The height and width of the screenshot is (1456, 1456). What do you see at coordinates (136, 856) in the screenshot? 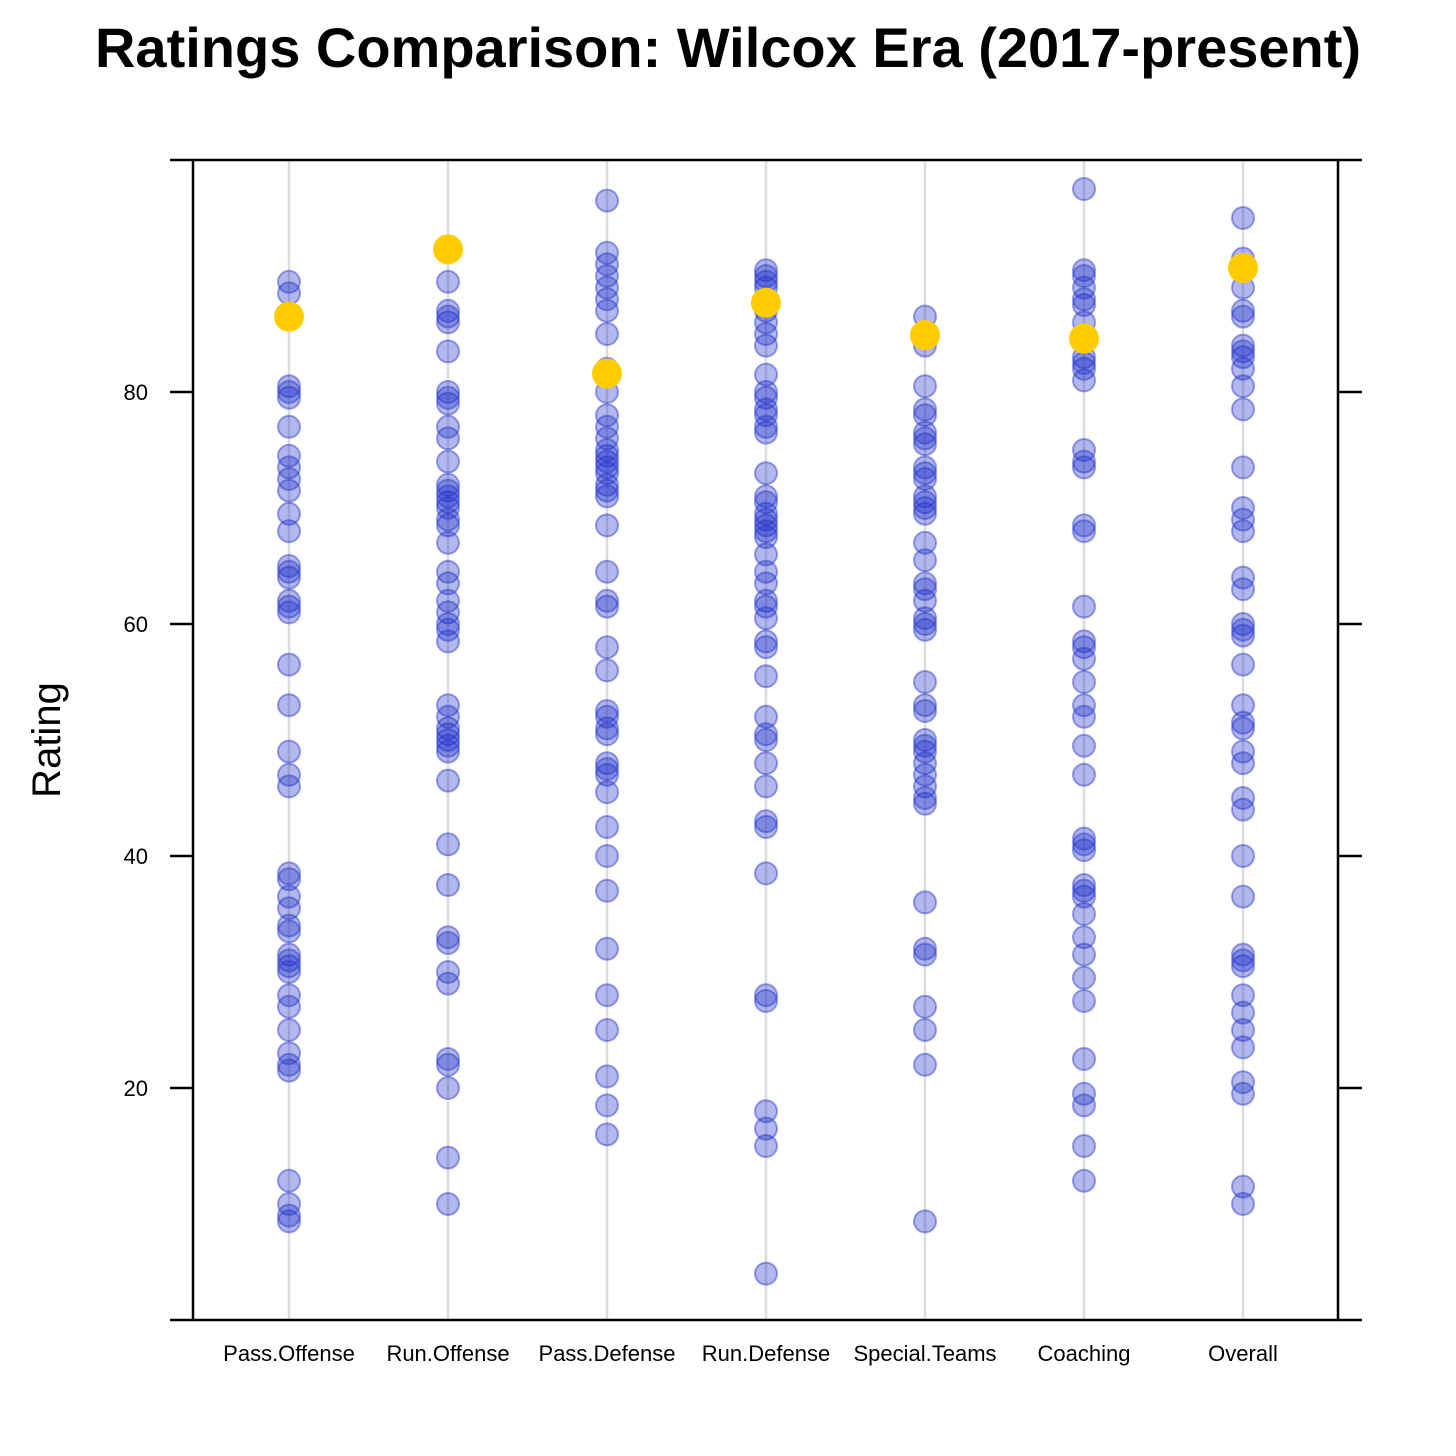
I see `y-tick-label: 40` at bounding box center [136, 856].